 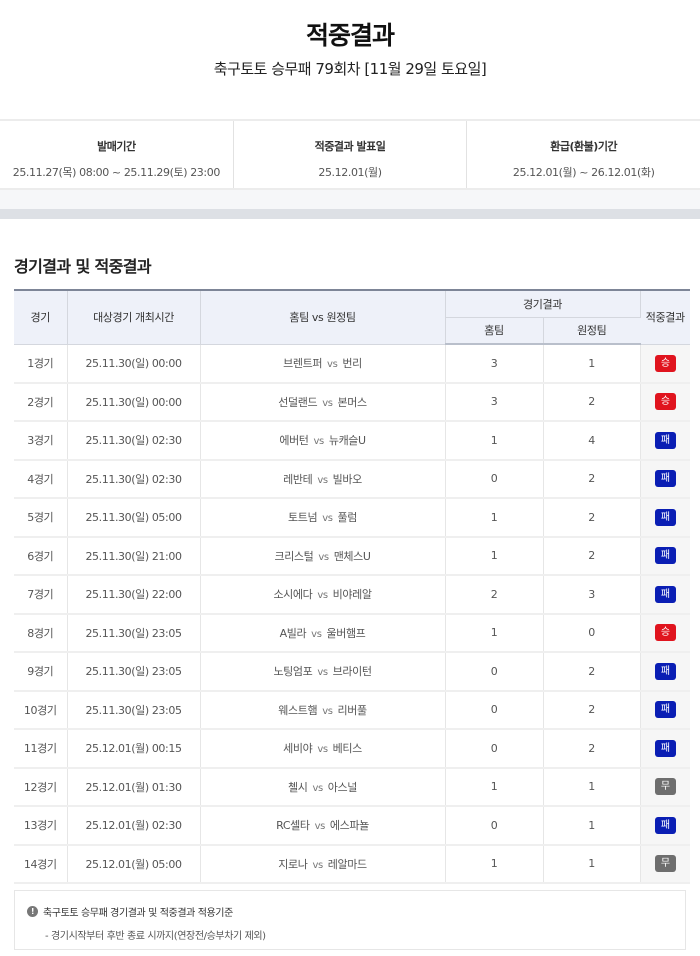 What do you see at coordinates (347, 749) in the screenshot?
I see `away-team: 베티스` at bounding box center [347, 749].